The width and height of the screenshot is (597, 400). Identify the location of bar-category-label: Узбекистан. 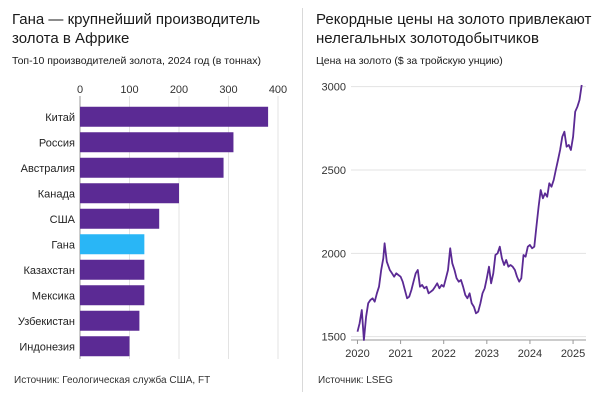
(46, 322).